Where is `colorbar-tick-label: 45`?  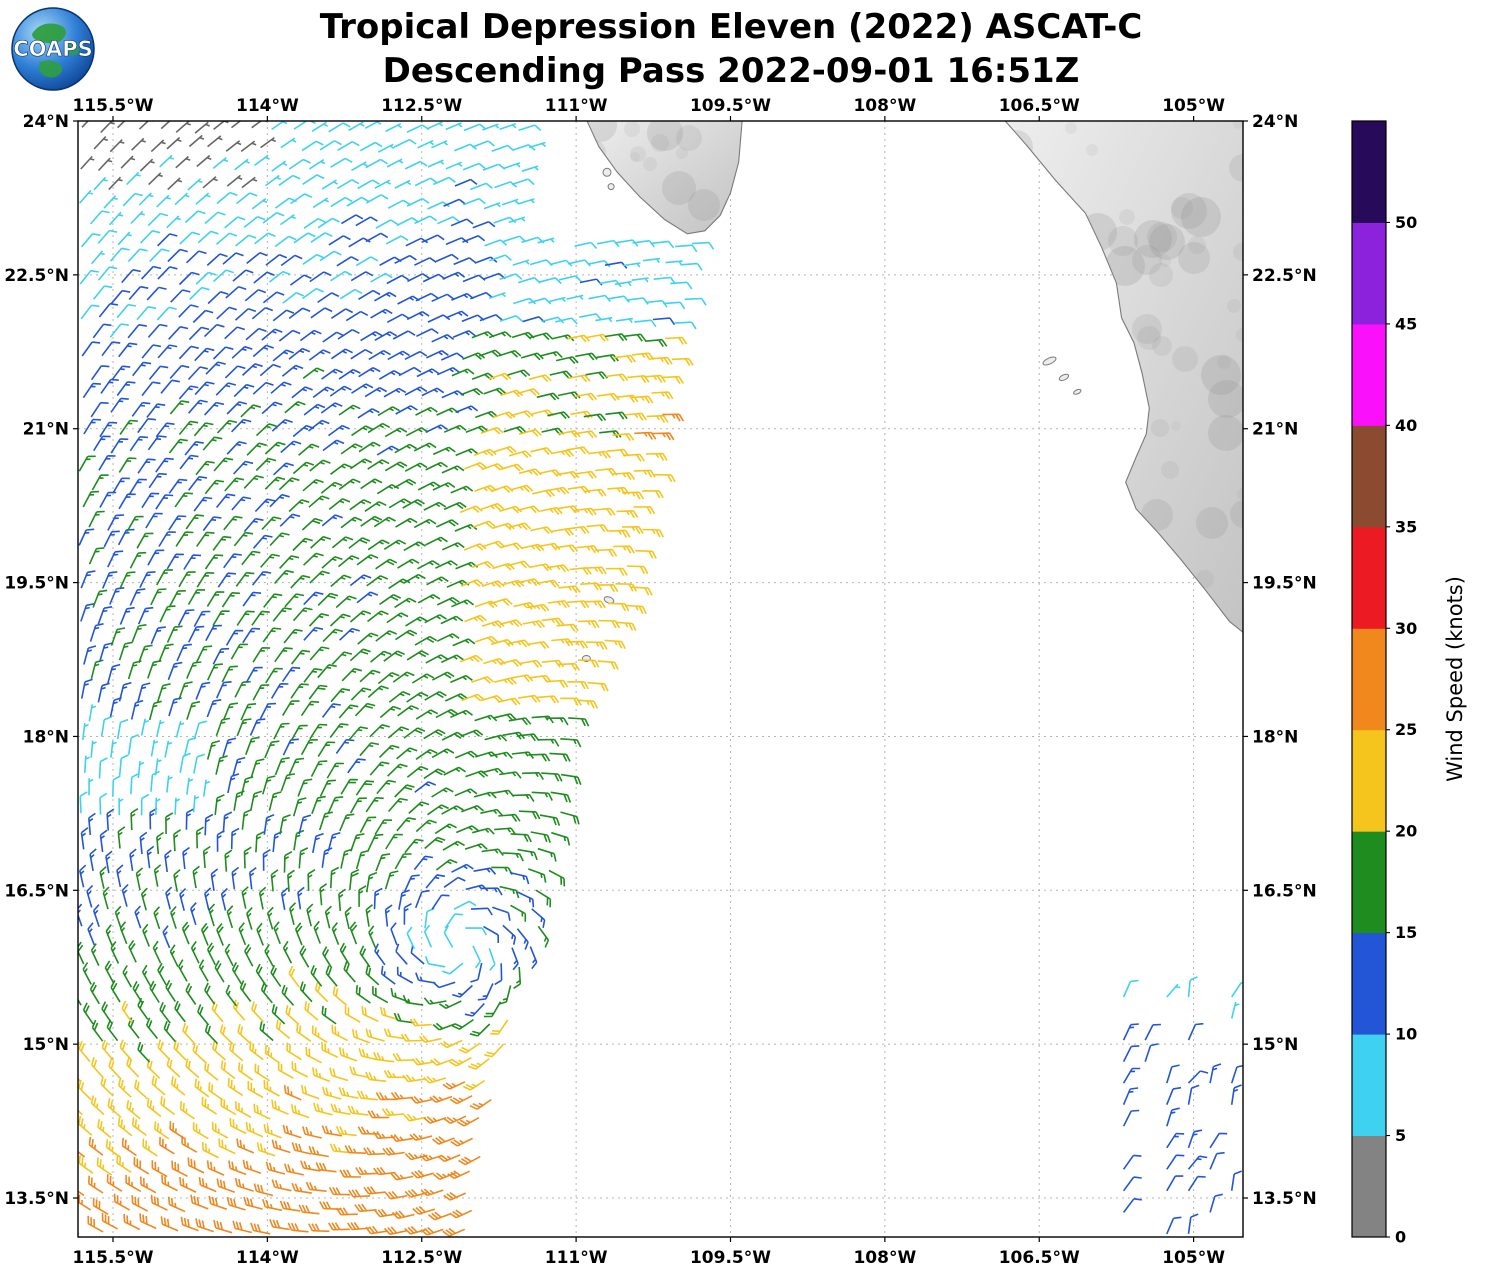
colorbar-tick-label: 45 is located at coordinates (1406, 323).